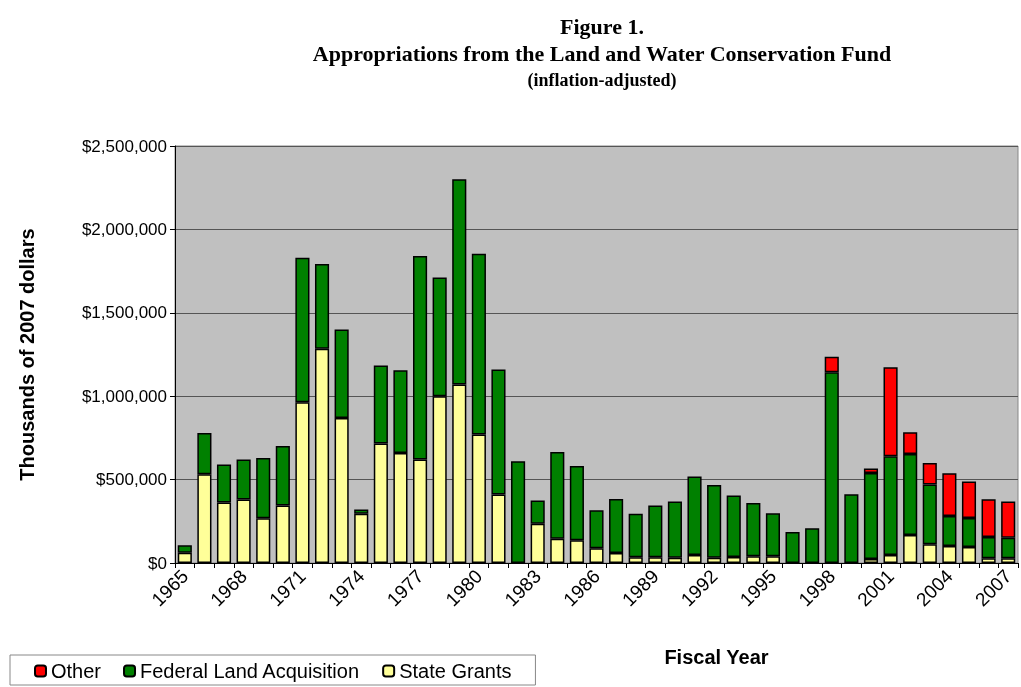 The image size is (1021, 687). What do you see at coordinates (602, 80) in the screenshot?
I see `chart-subtitle: (inflation-adjusted)` at bounding box center [602, 80].